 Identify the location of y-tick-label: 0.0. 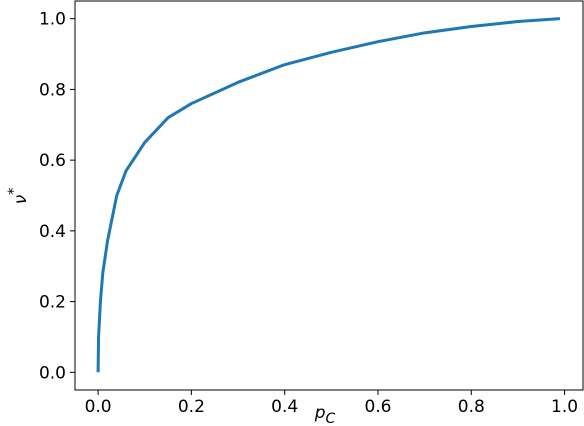
(52, 373).